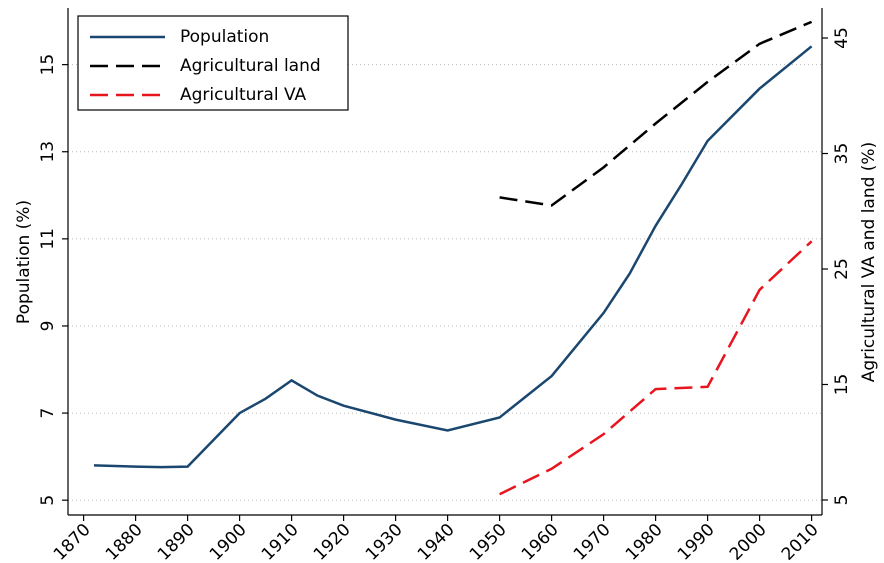 This screenshot has width=884, height=563. I want to click on y-tick-label: 9, so click(48, 326).